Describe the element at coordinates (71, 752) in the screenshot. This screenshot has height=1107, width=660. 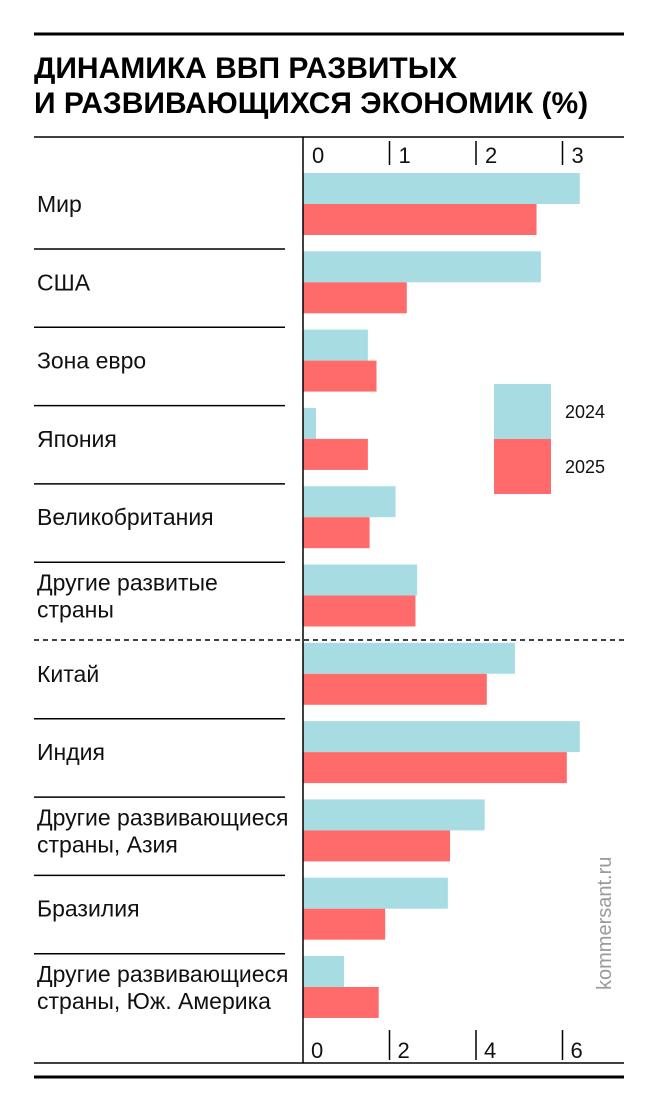
I see `category-label: Индия` at that location.